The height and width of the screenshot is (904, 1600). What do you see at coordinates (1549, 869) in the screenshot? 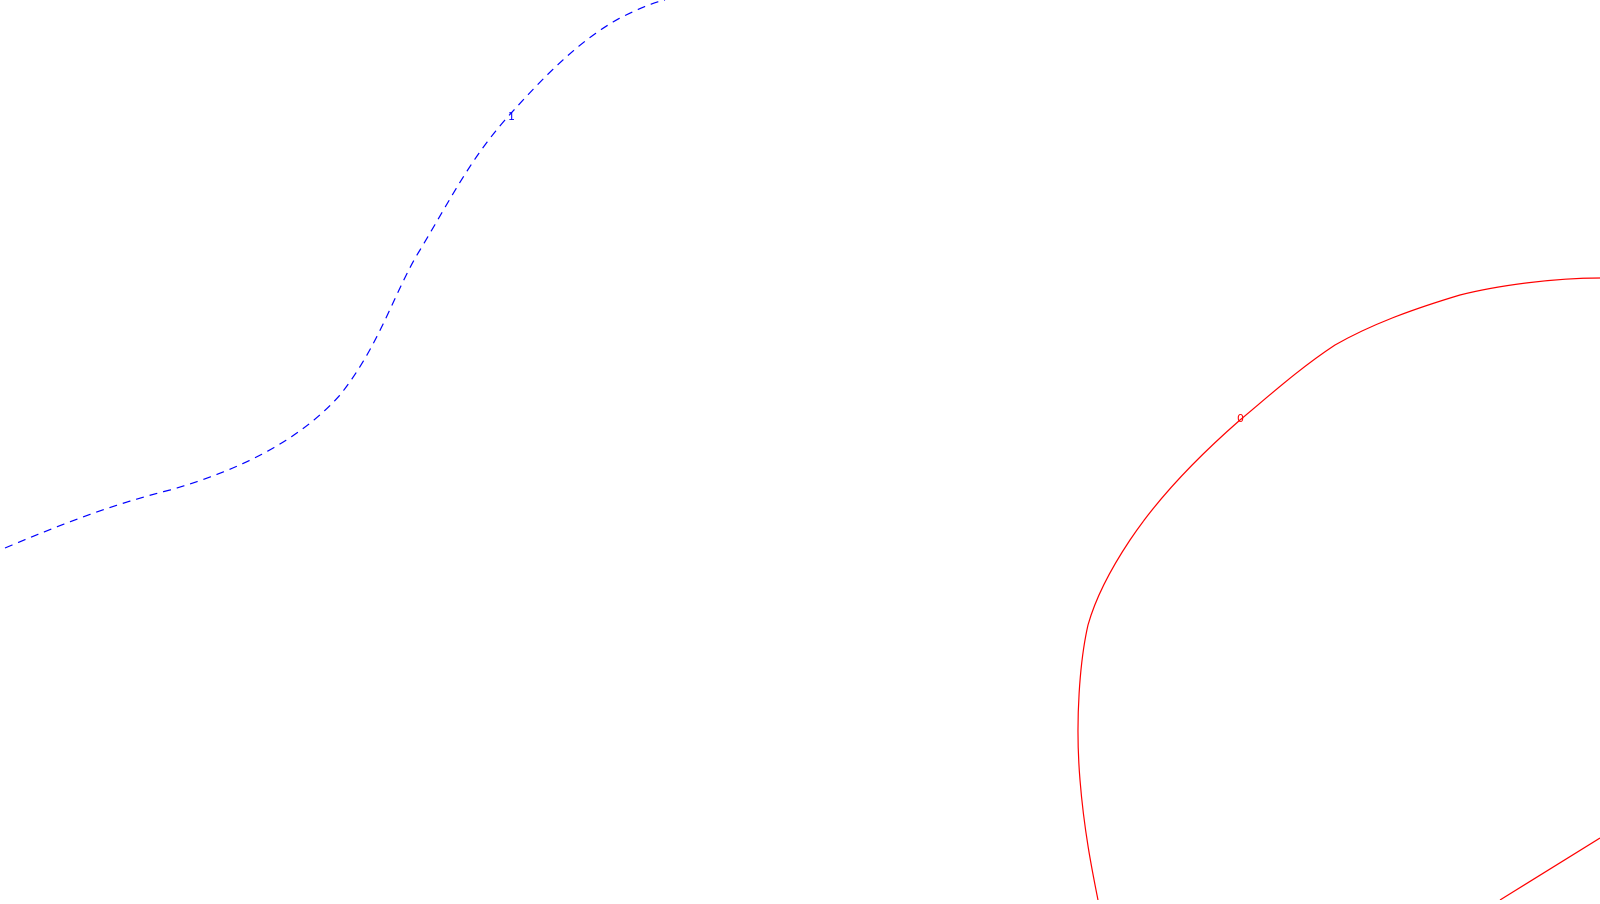
I see `contour-line-level-0-segment` at bounding box center [1549, 869].